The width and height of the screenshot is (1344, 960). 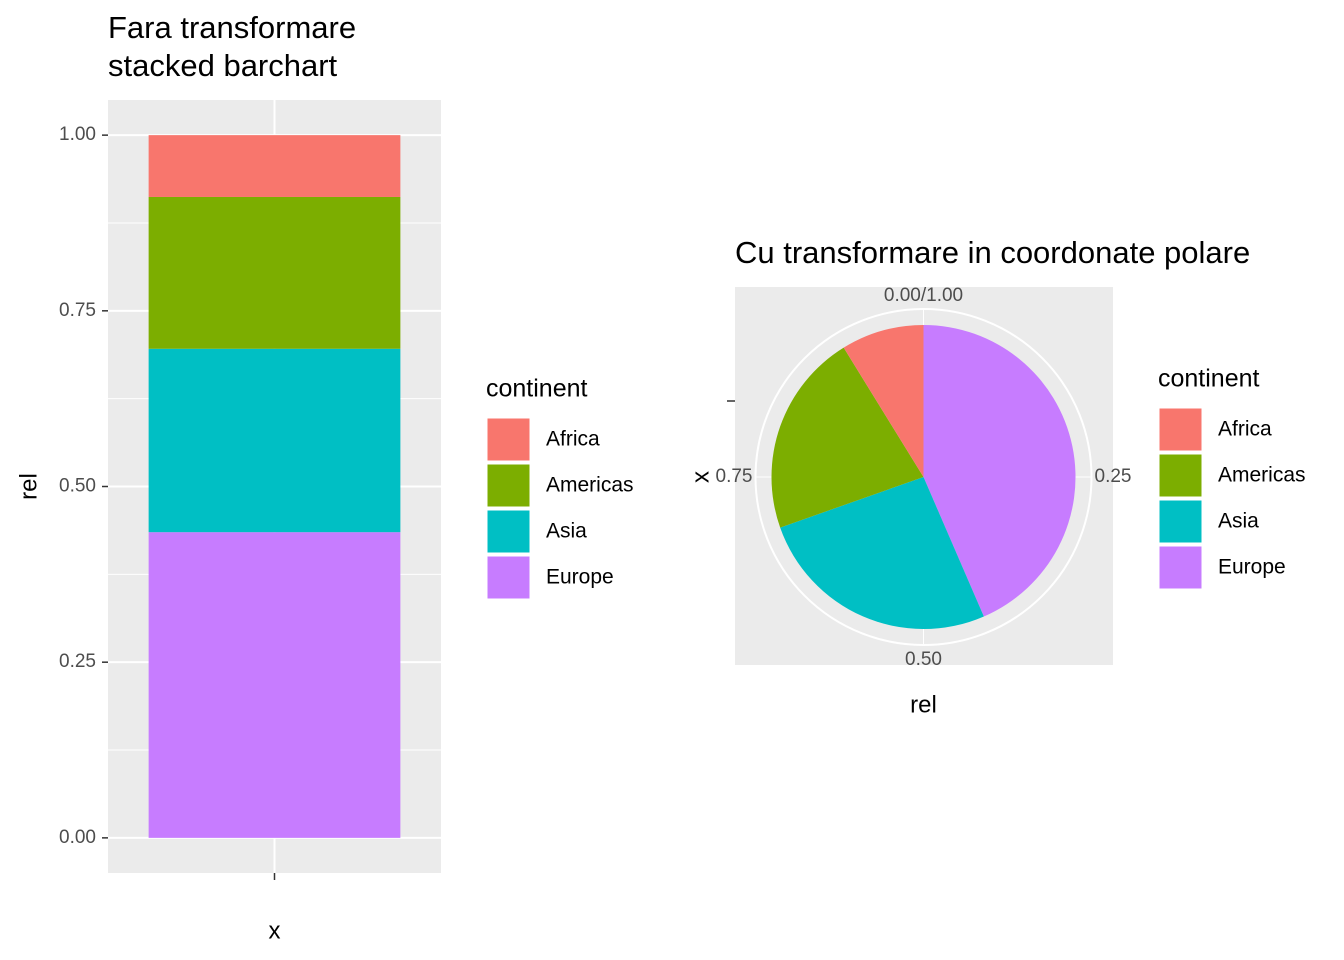 I want to click on y-axis-label: rel, so click(x=28, y=486).